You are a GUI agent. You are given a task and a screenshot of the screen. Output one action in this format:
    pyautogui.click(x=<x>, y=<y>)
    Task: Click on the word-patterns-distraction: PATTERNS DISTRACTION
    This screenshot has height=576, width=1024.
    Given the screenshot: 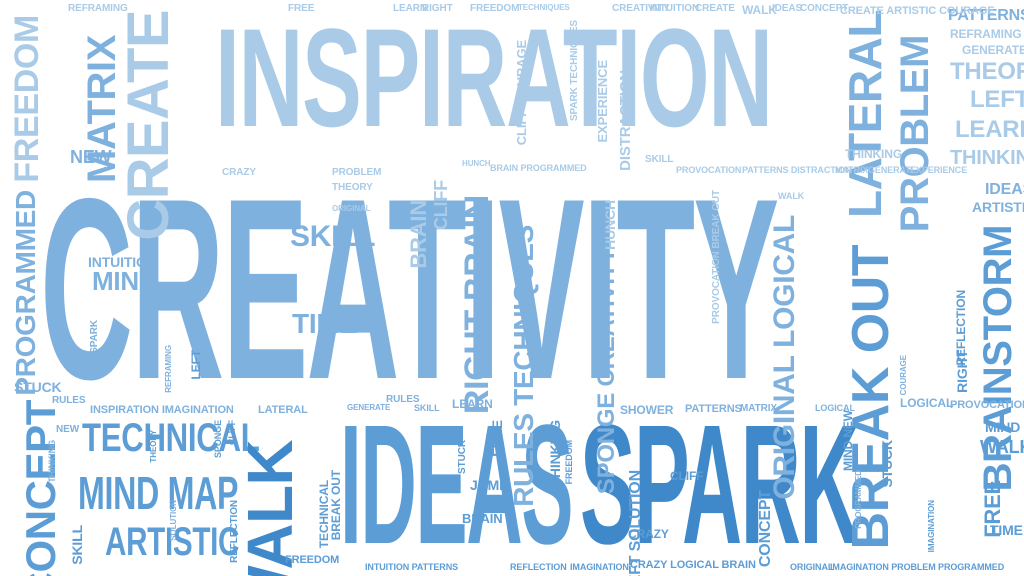 What is the action you would take?
    pyautogui.click(x=797, y=170)
    